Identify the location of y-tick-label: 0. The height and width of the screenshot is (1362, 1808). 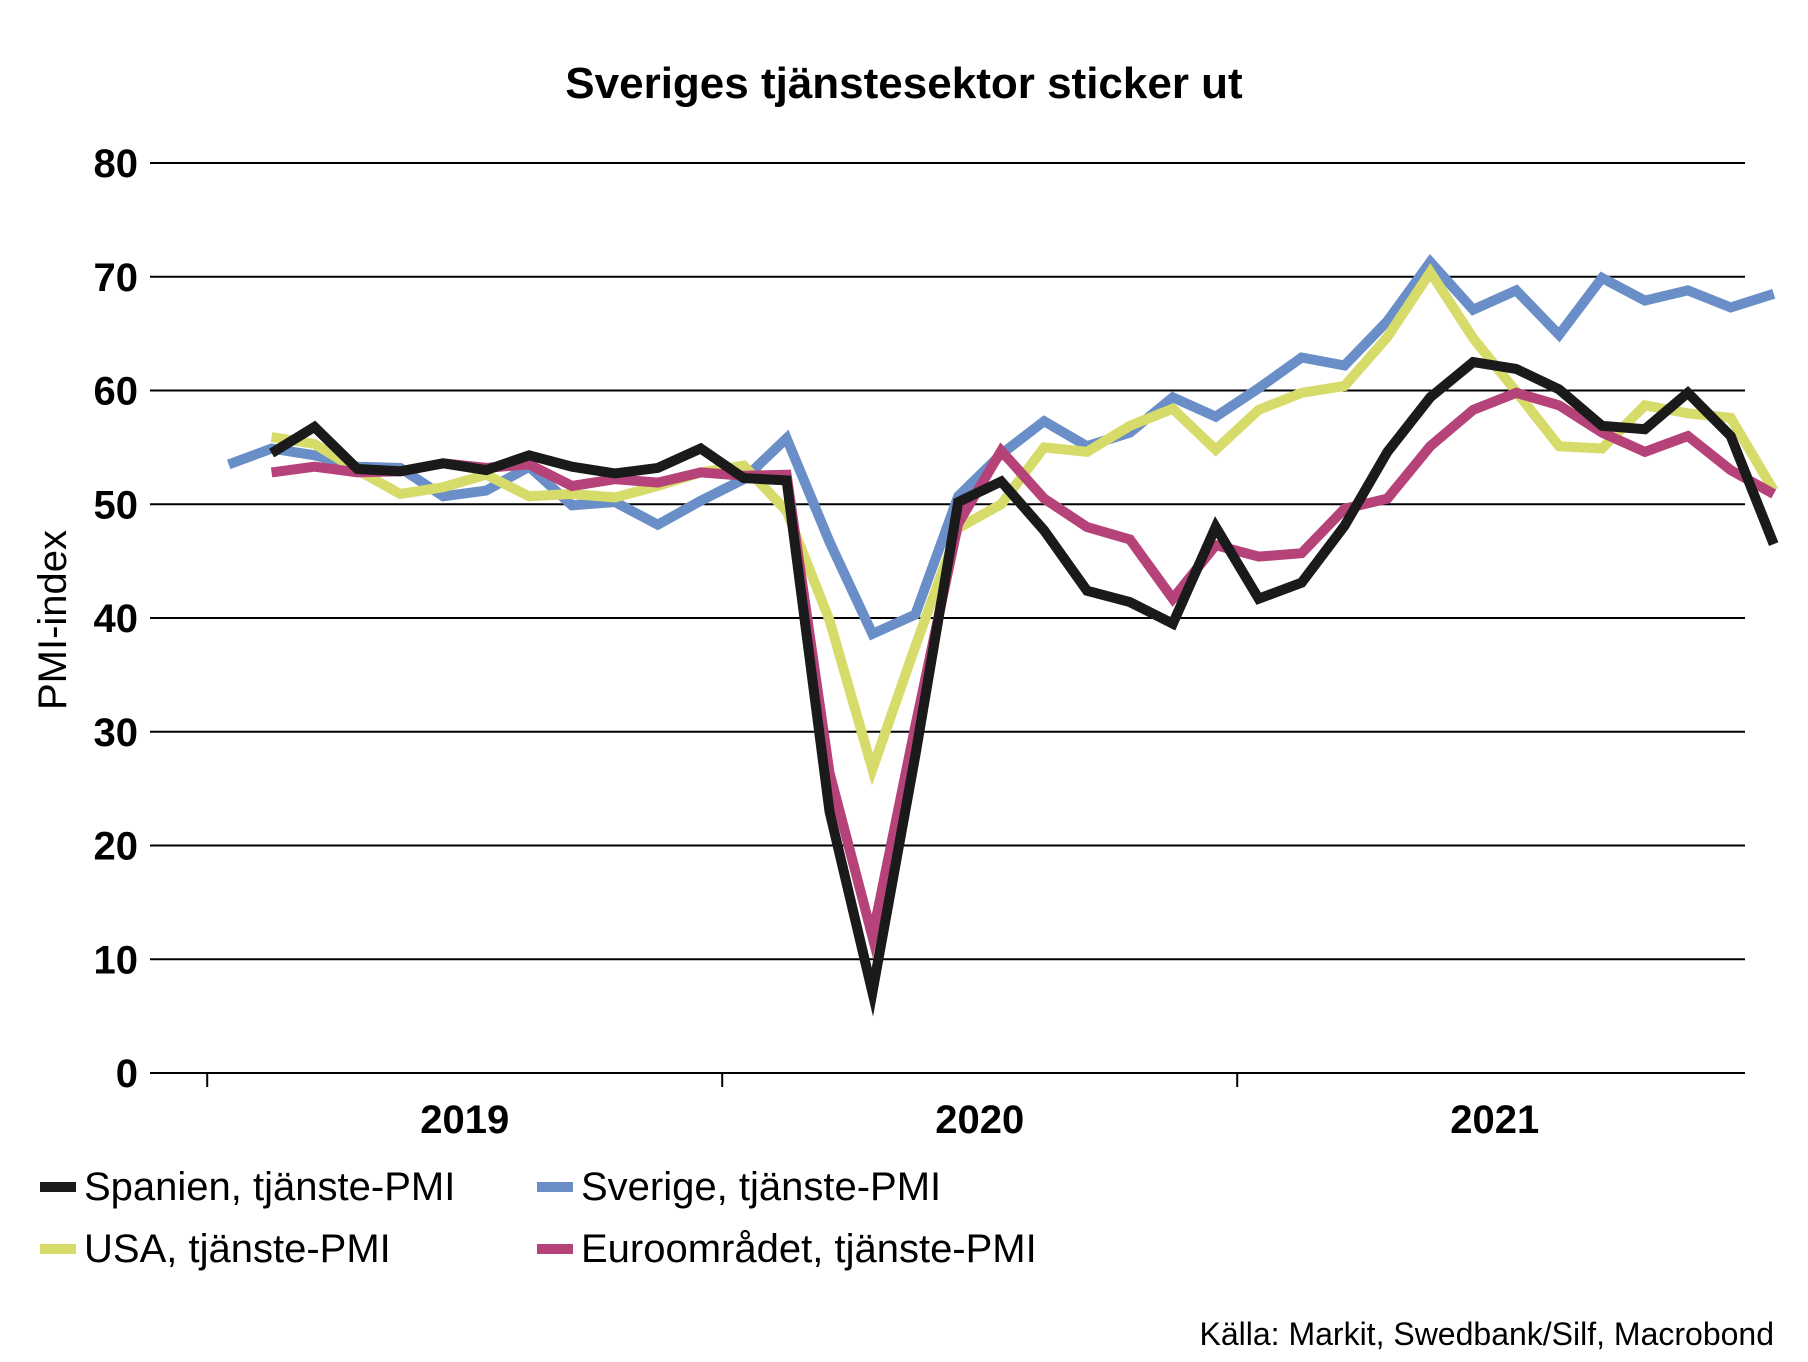
(127, 1074).